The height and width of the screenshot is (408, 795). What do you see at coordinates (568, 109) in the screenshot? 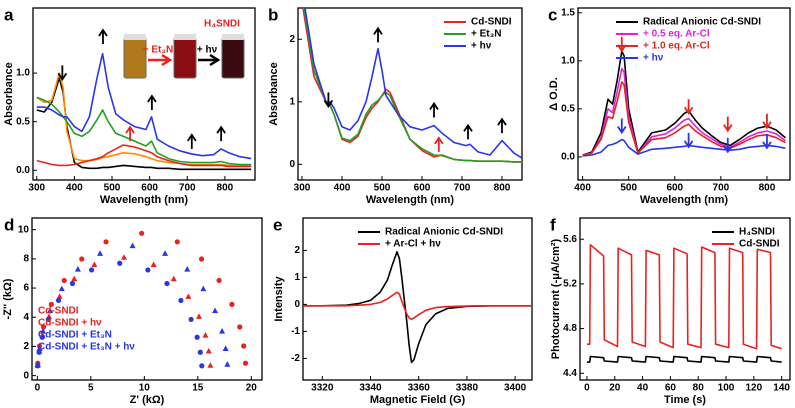
I see `y-tick-label: 0.5` at bounding box center [568, 109].